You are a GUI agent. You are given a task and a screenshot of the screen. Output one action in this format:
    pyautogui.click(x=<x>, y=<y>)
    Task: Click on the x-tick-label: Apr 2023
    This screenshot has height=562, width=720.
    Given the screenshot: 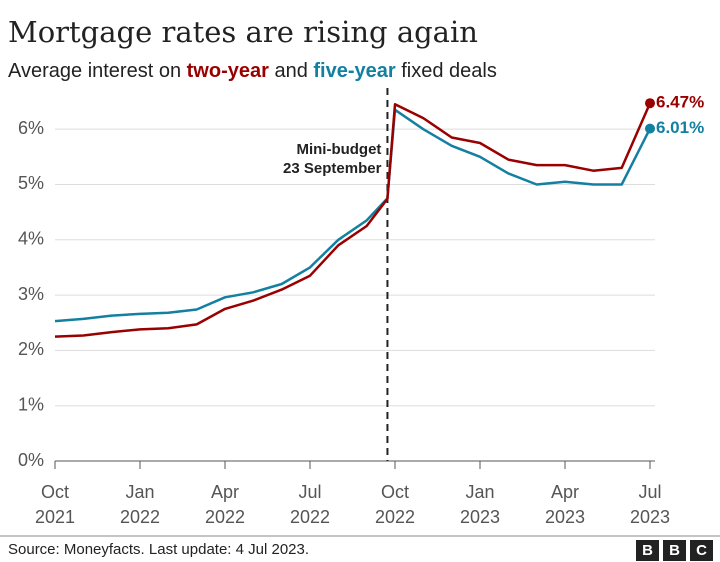 What is the action you would take?
    pyautogui.click(x=565, y=504)
    